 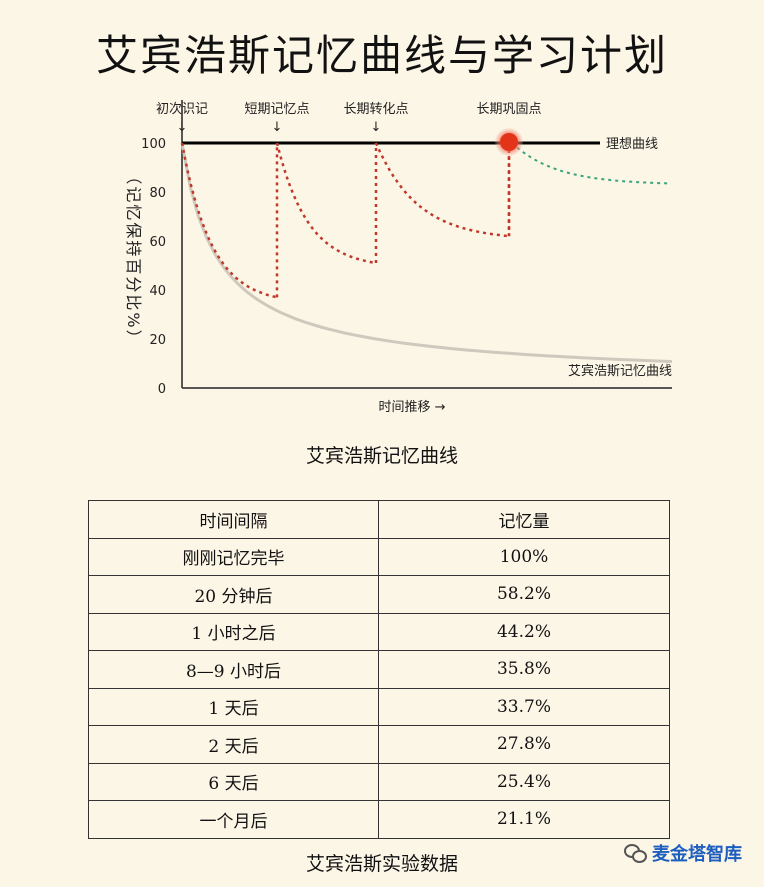 What do you see at coordinates (411, 407) in the screenshot?
I see `x-axis-label: 时间推移 →` at bounding box center [411, 407].